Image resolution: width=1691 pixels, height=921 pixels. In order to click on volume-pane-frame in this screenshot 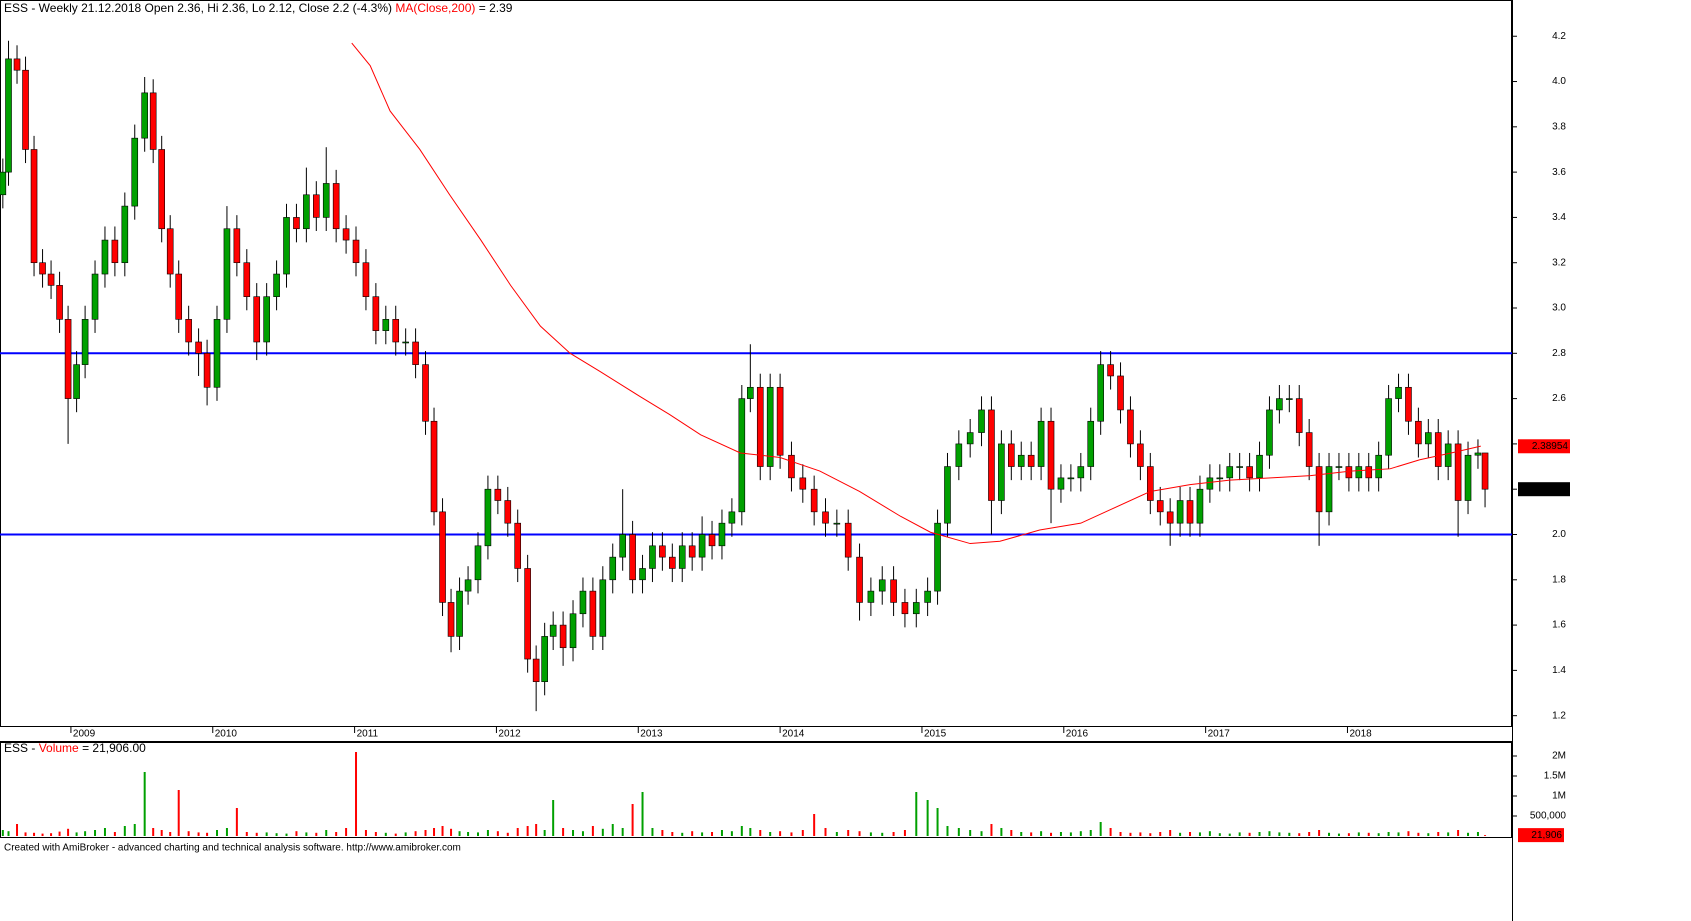, I will do `click(756, 790)`.